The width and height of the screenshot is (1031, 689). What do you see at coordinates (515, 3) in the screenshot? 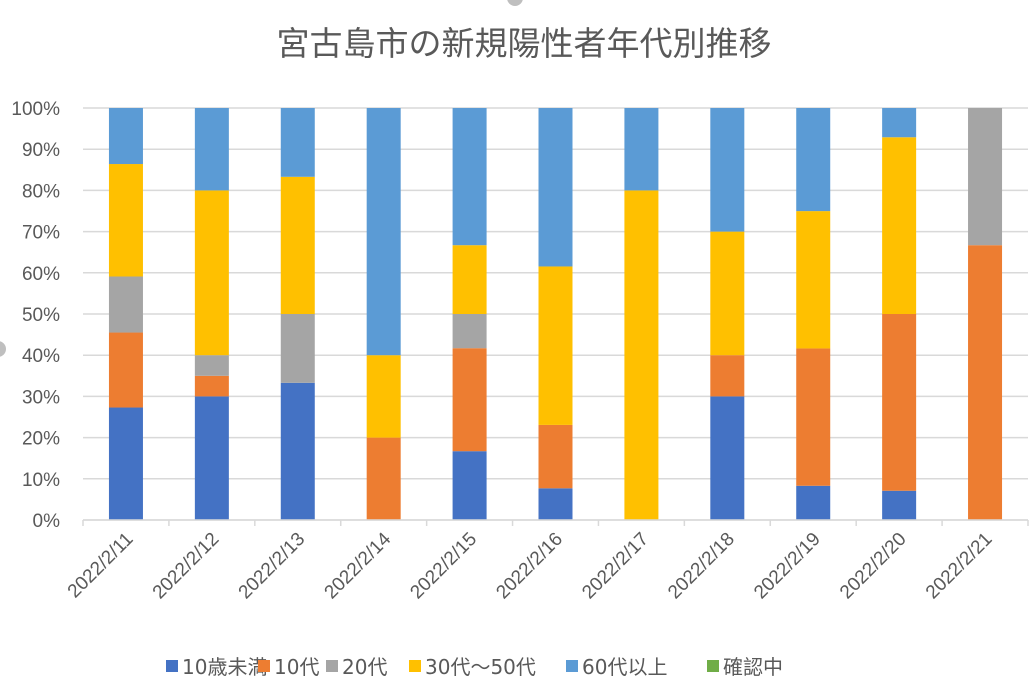
I see `resize-handle-top` at bounding box center [515, 3].